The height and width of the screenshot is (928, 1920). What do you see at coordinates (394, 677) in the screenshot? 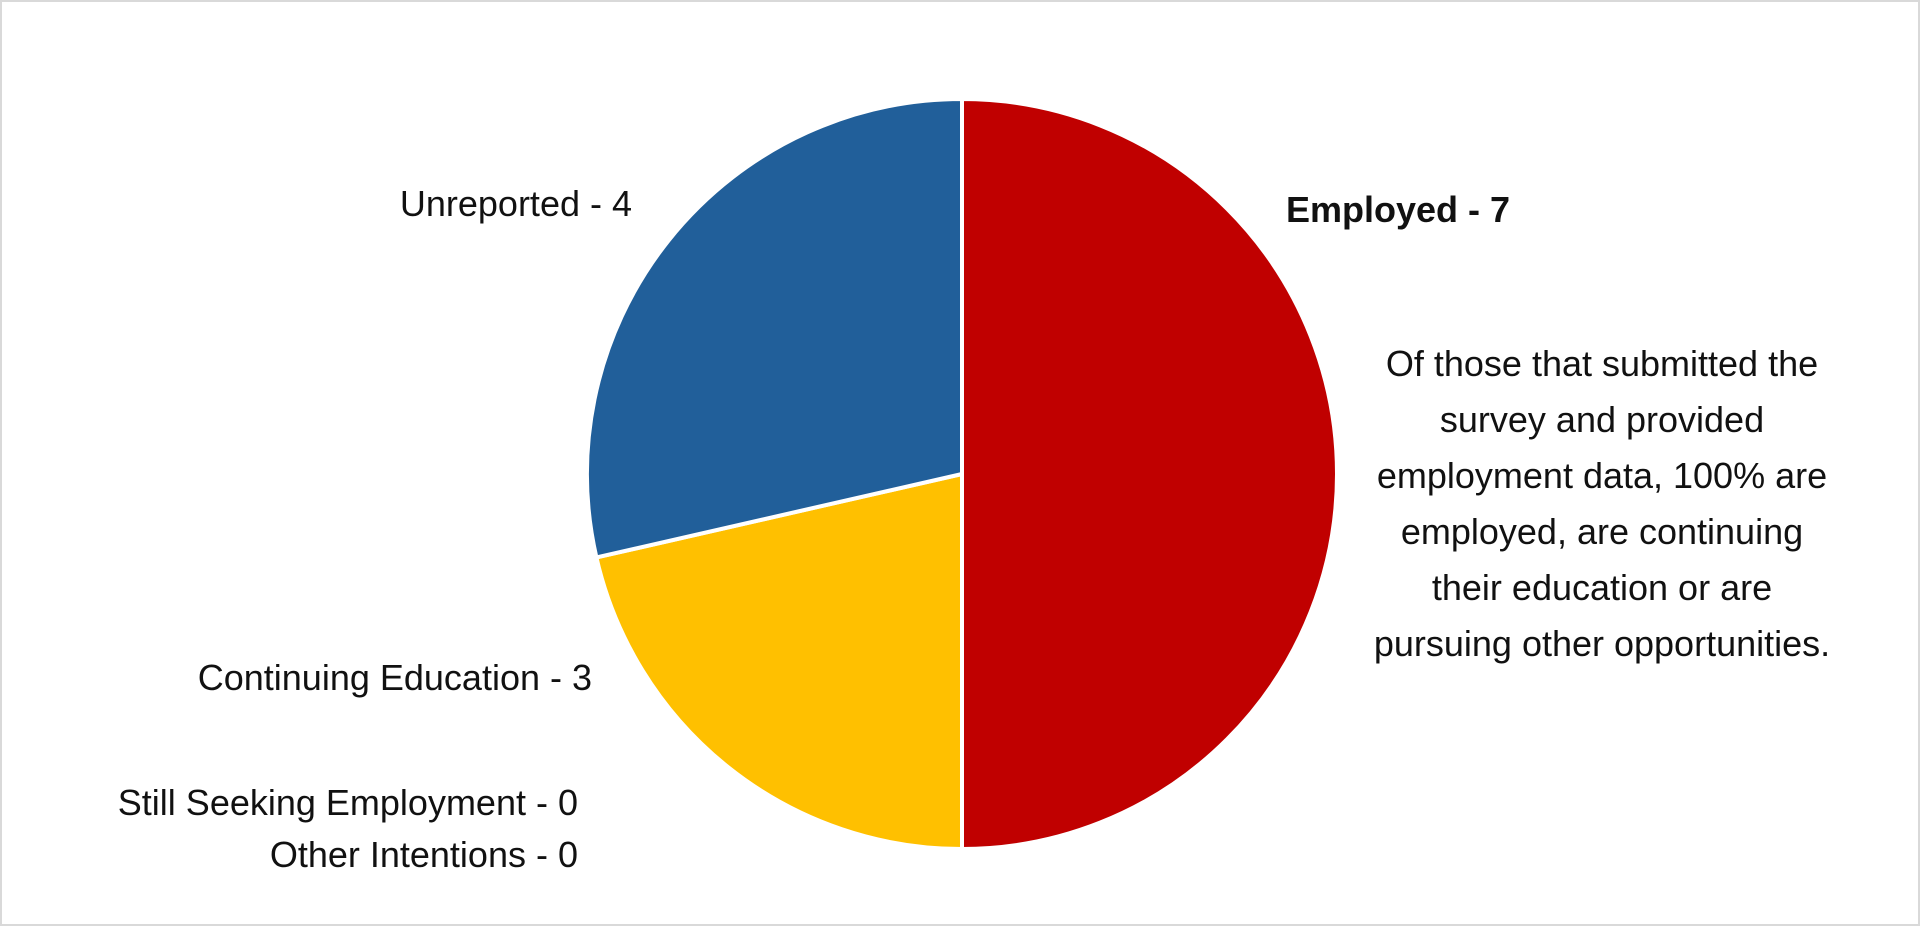
I see `label-continuing-education: Continuing Education - 3` at bounding box center [394, 677].